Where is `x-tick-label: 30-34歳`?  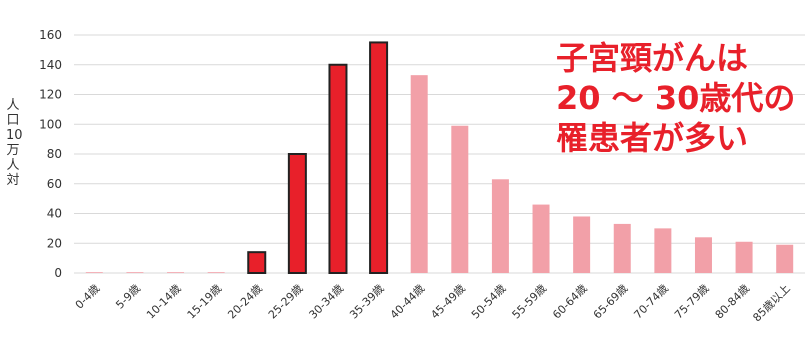 x-tick-label: 30-34歳 is located at coordinates (327, 302).